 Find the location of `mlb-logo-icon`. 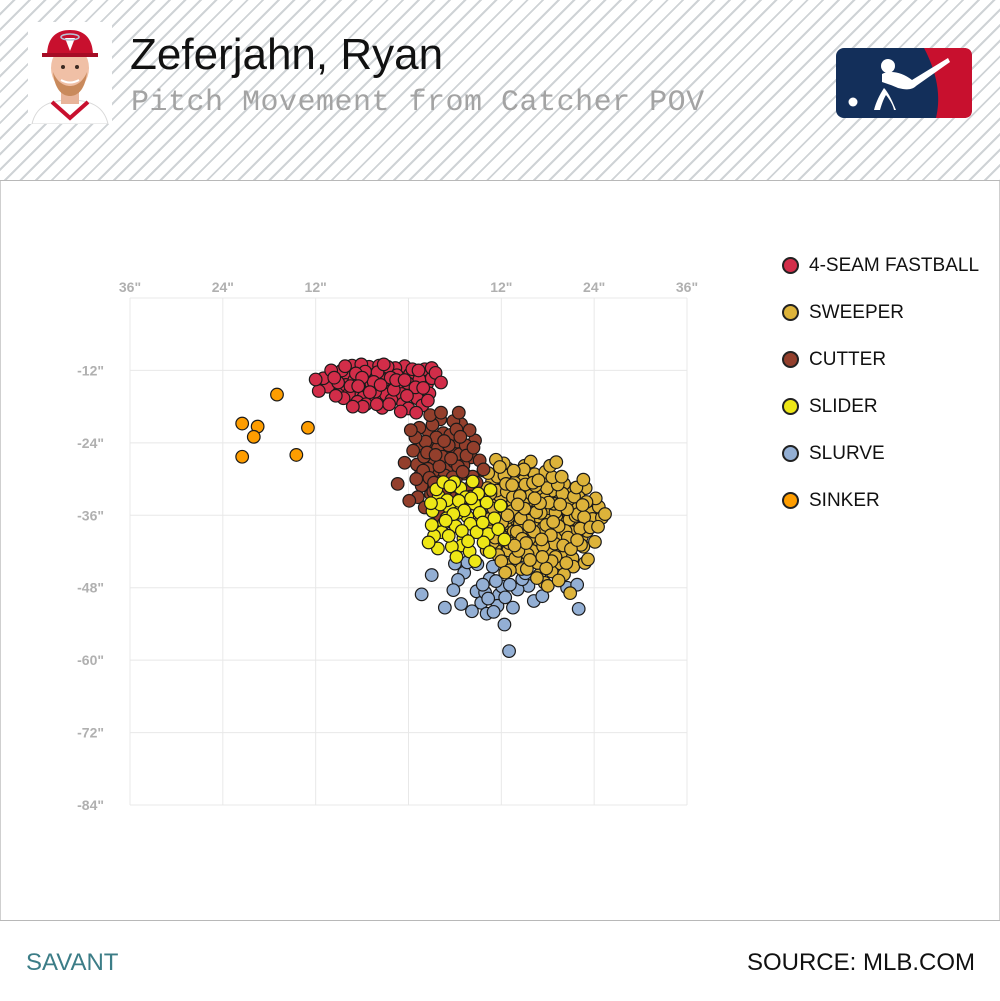

mlb-logo-icon is located at coordinates (904, 83).